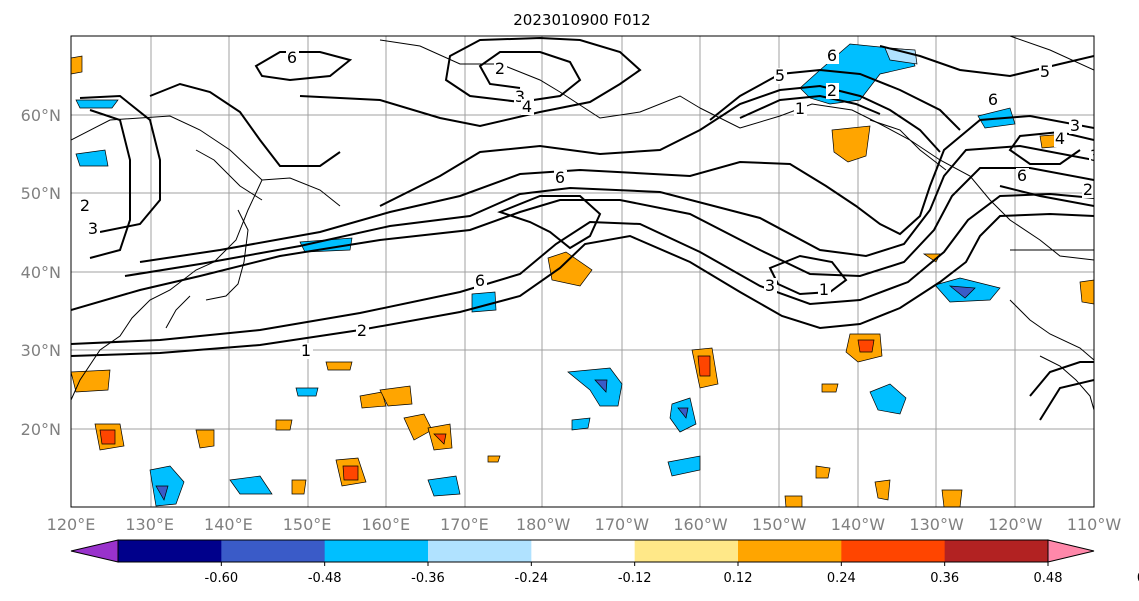 The image size is (1139, 601). What do you see at coordinates (779, 524) in the screenshot?
I see `lon-label: 150°W` at bounding box center [779, 524].